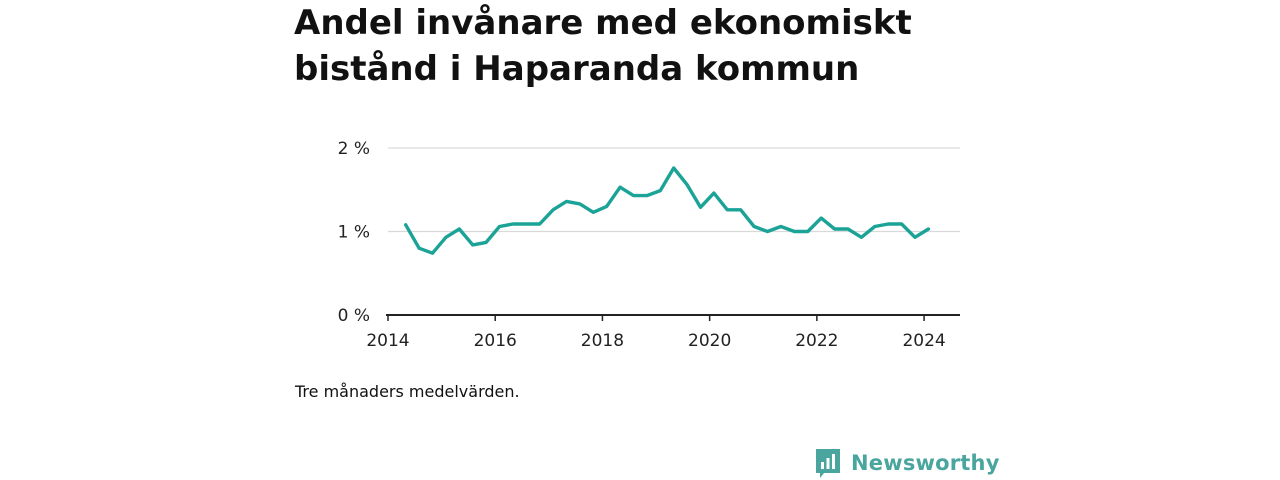 This screenshot has width=1280, height=480. What do you see at coordinates (354, 149) in the screenshot?
I see `y-tick-label: 2 %` at bounding box center [354, 149].